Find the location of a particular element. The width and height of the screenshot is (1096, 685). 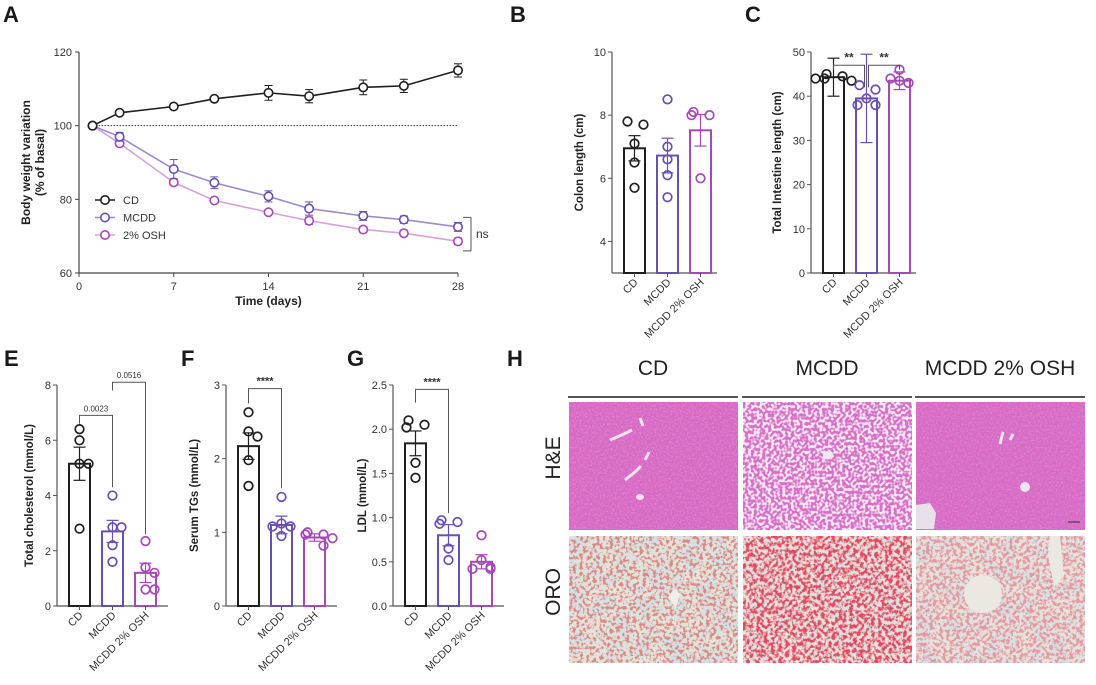

y-axis-title-f: Serum TGs (mmol/L) is located at coordinates (195, 495).